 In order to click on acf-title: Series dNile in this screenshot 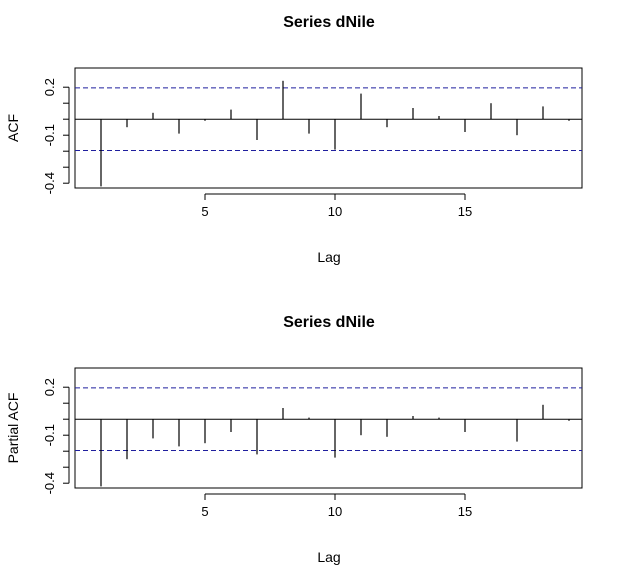, I will do `click(329, 22)`.